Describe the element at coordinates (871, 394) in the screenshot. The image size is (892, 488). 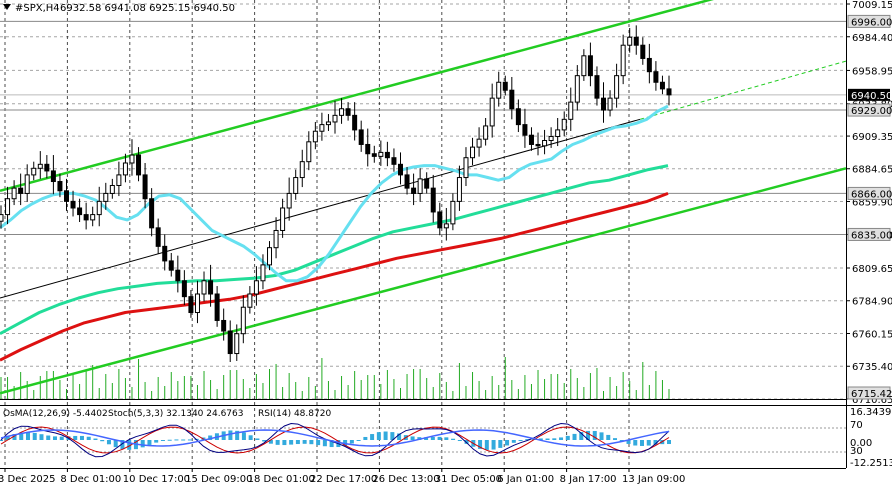
I see `volume-tag: 6715.42` at that location.